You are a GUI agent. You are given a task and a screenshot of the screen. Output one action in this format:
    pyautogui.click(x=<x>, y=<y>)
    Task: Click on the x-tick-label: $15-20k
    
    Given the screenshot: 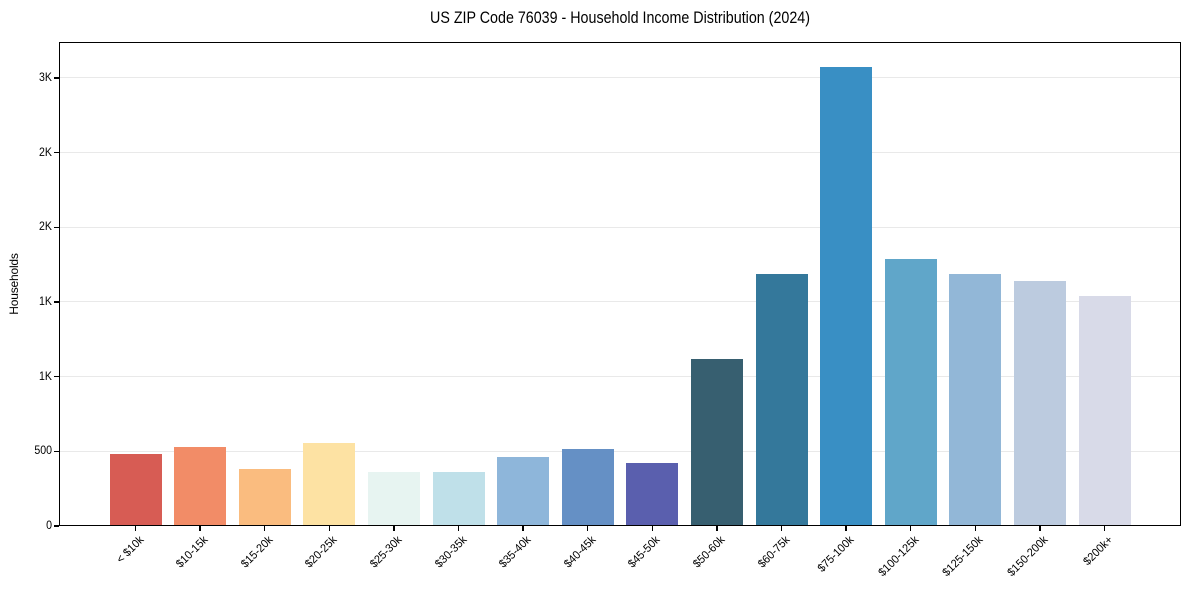 What is the action you would take?
    pyautogui.click(x=257, y=552)
    